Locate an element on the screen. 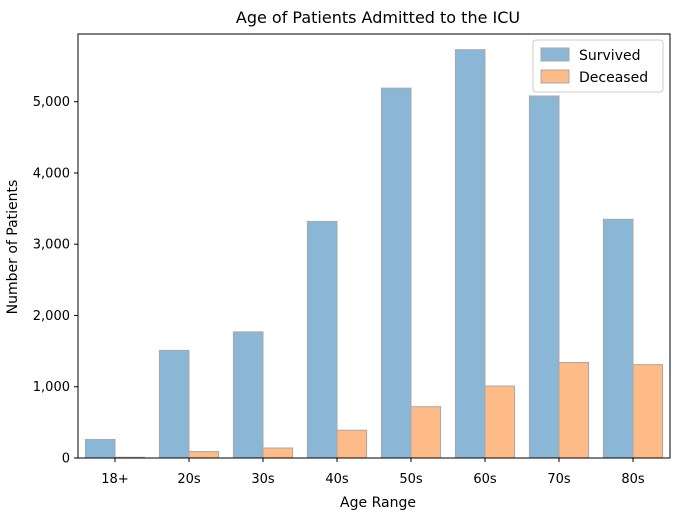  bar-survived-20s is located at coordinates (174, 404).